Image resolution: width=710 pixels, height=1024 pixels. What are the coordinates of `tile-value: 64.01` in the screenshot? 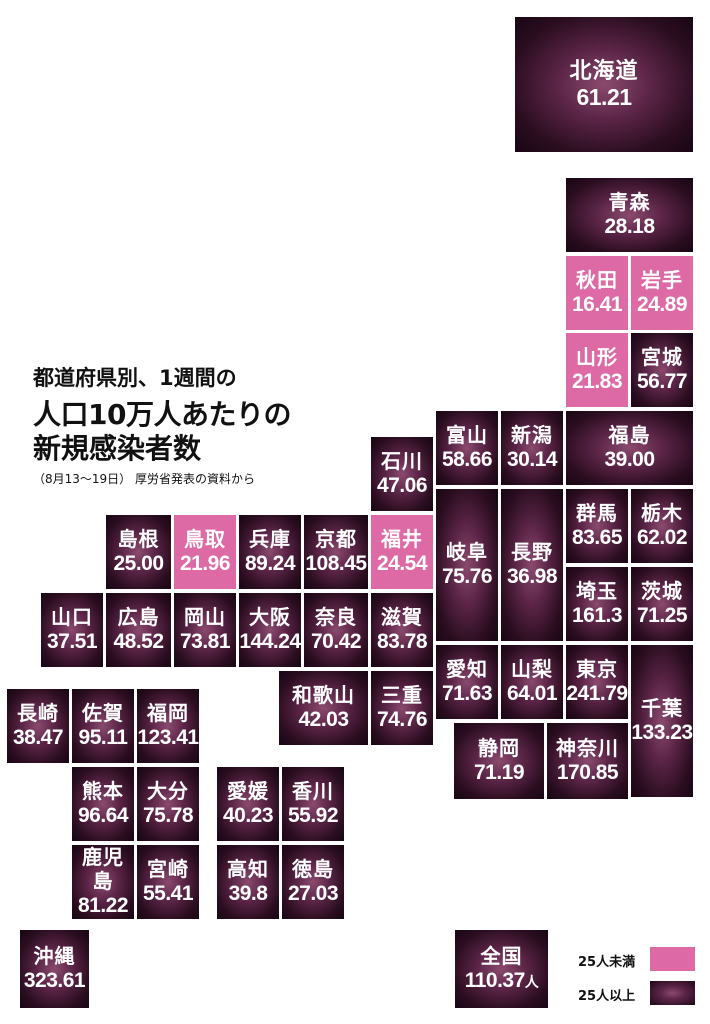 It's located at (532, 693).